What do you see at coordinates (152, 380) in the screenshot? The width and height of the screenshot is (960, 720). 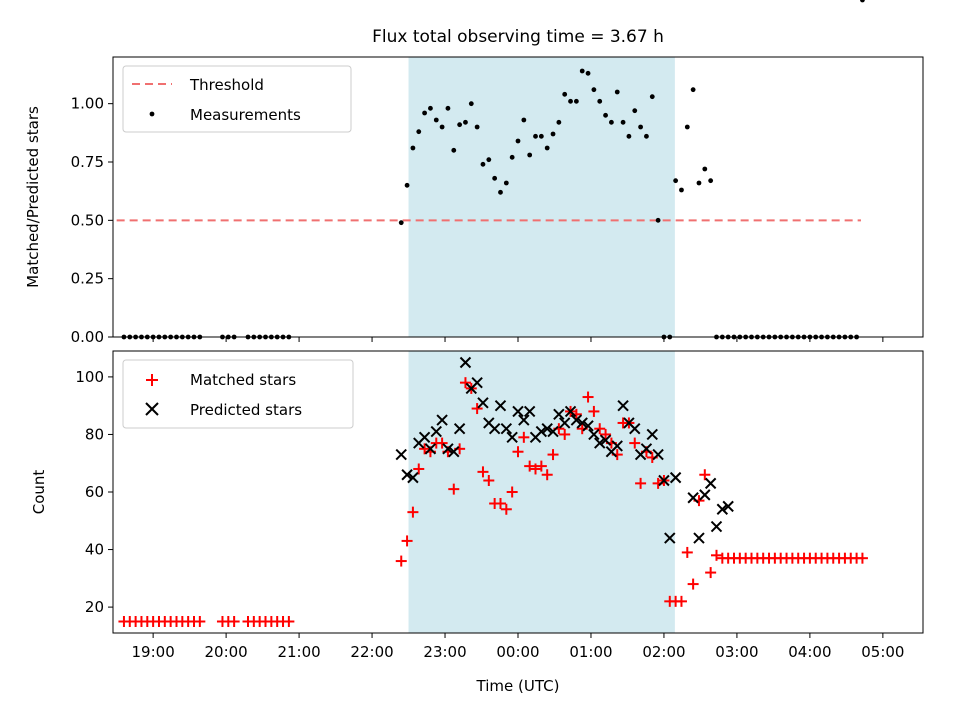 I see `legend-matched-swatch` at bounding box center [152, 380].